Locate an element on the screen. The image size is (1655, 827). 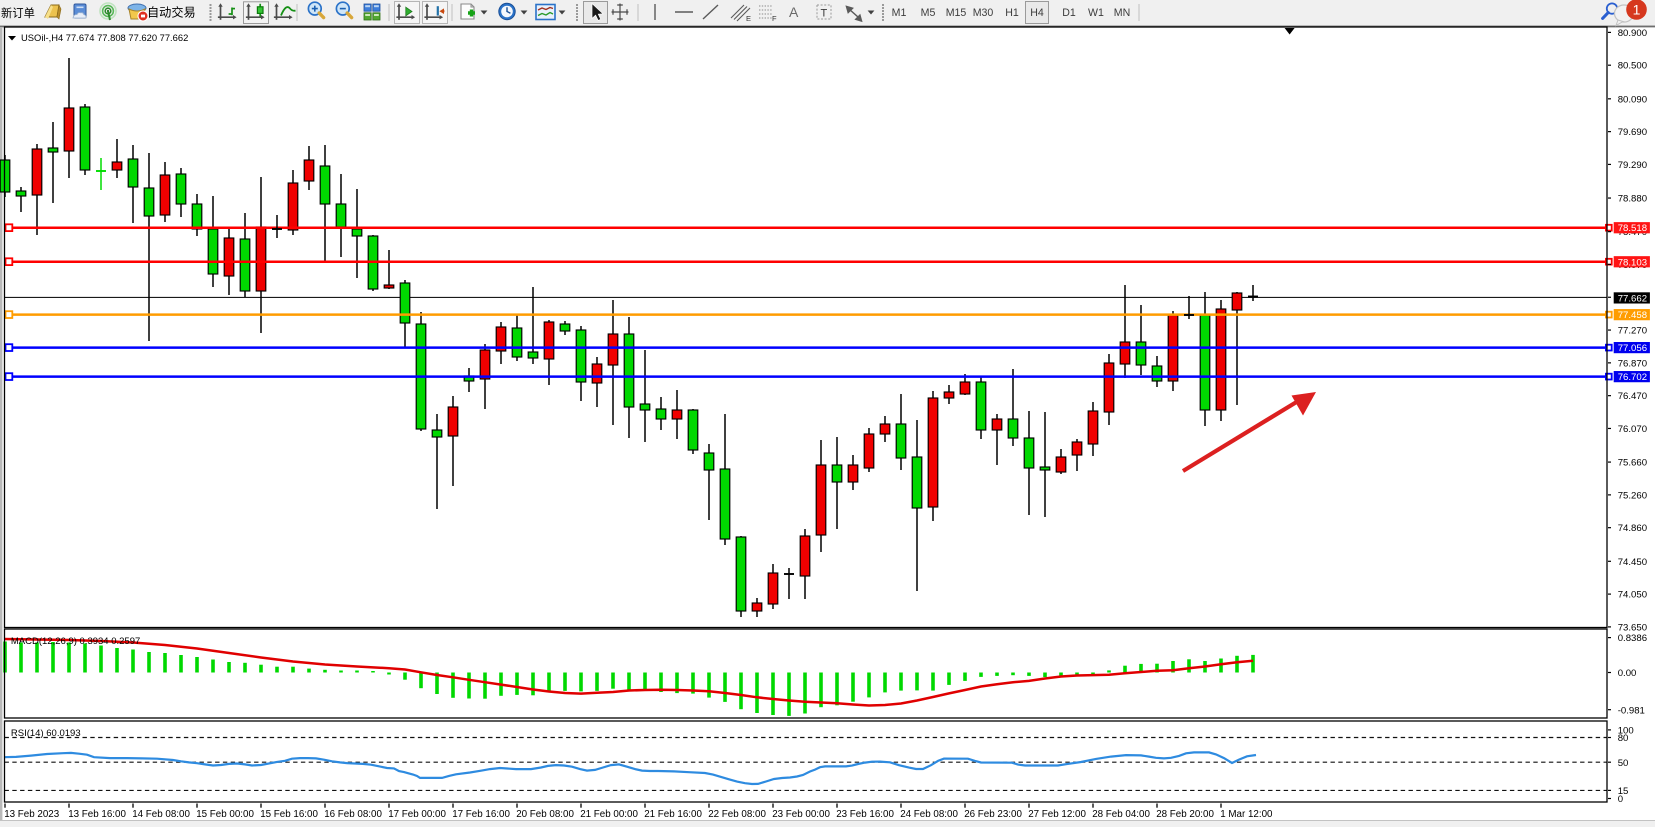
svg-text: H1 is located at coordinates (1012, 13).